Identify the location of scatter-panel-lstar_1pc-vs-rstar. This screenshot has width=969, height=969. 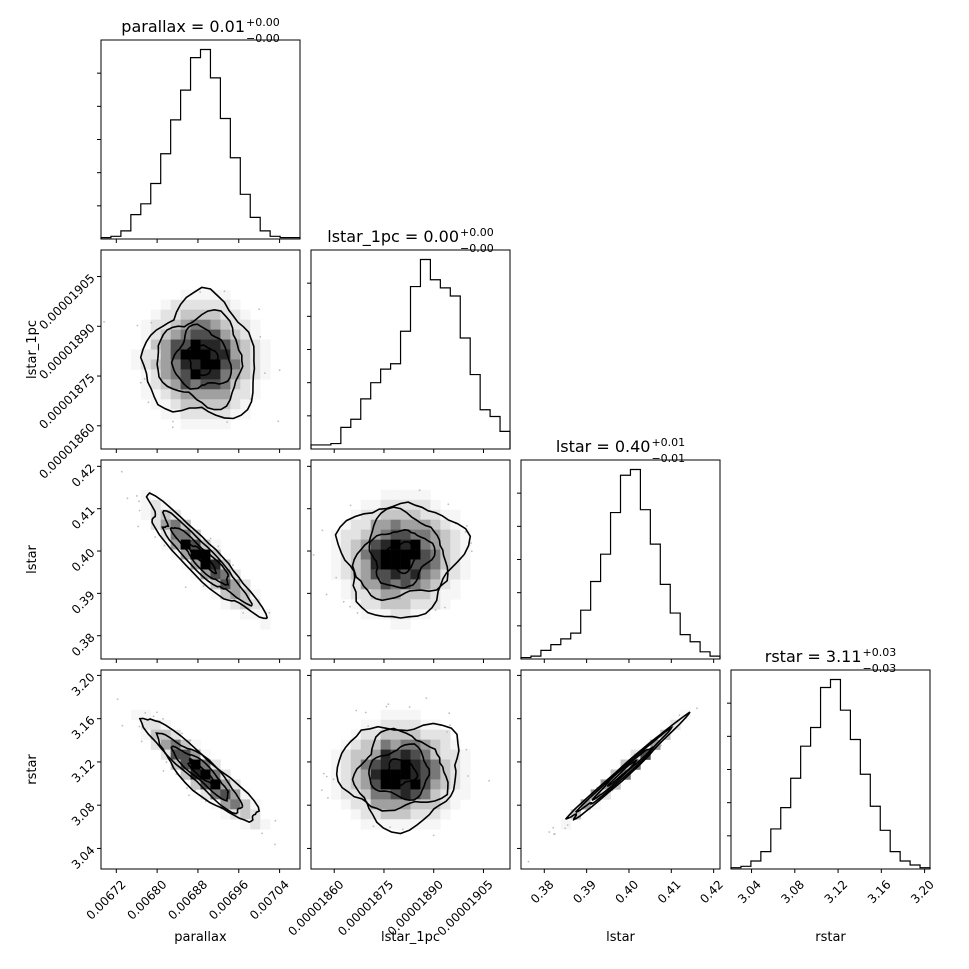
(409, 771).